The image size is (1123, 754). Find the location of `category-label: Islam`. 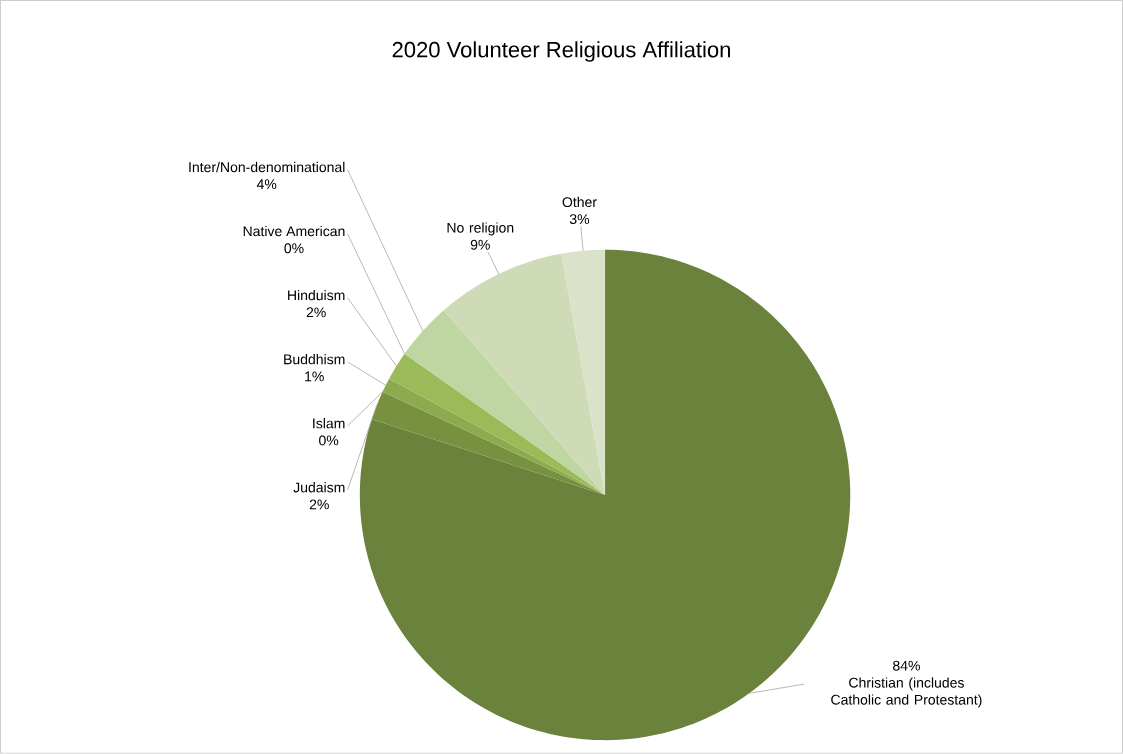

category-label: Islam is located at coordinates (329, 423).